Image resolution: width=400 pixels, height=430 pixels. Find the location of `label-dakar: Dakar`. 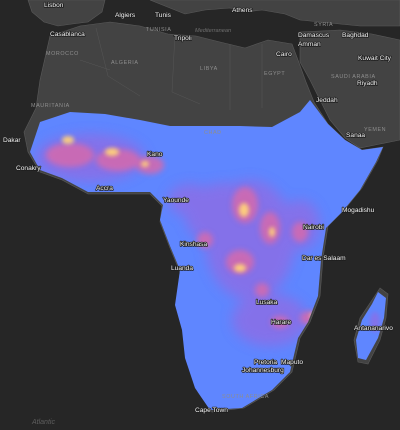

label-dakar: Dakar is located at coordinates (12, 140).